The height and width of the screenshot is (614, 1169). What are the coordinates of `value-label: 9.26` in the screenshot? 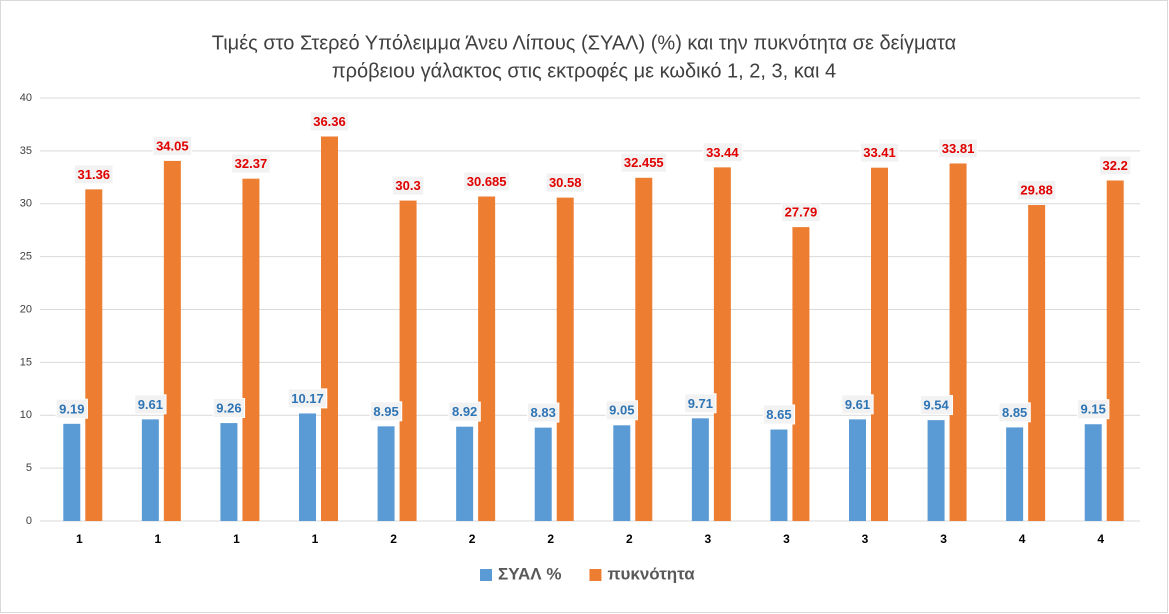 It's located at (228, 408).